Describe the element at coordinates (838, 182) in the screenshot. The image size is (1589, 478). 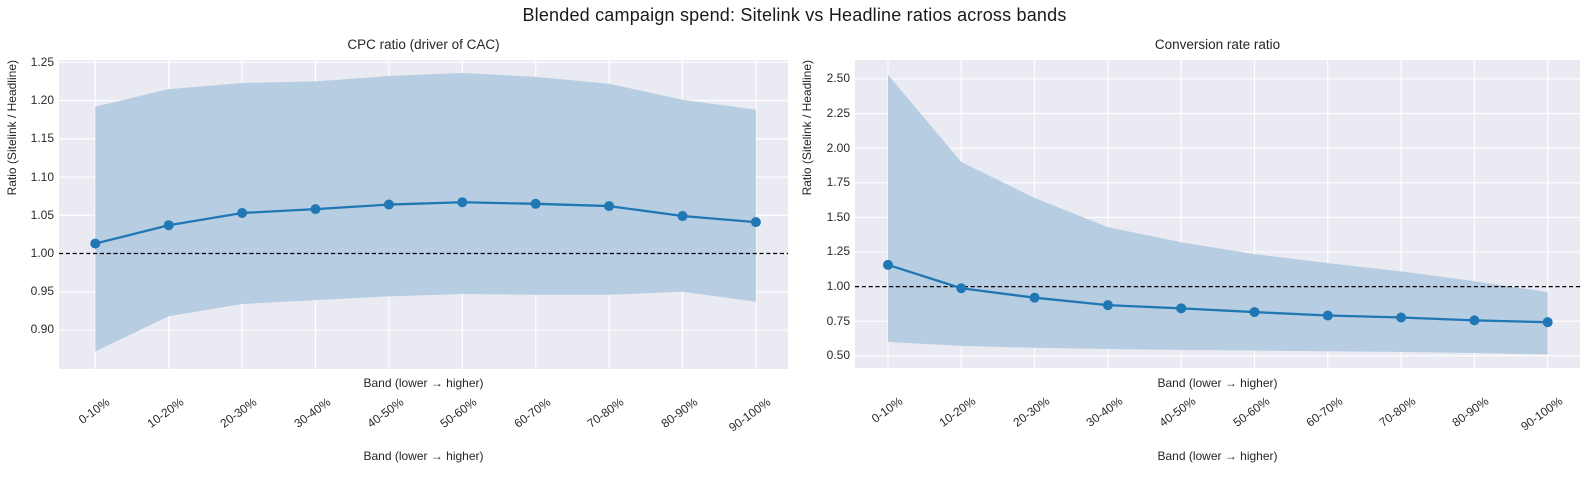
I see `y-tick-label: 1.75` at that location.